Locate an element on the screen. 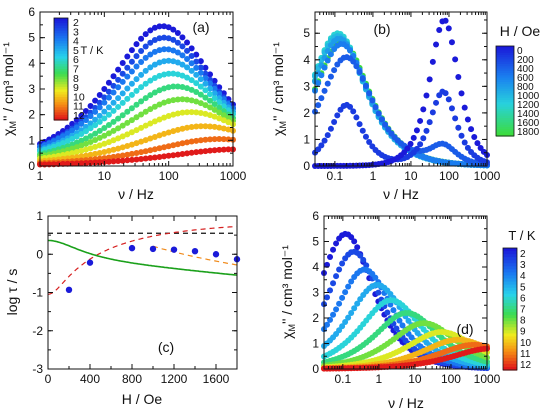 This screenshot has height=418, width=550. panel-c-dashed-red is located at coordinates (142, 260).